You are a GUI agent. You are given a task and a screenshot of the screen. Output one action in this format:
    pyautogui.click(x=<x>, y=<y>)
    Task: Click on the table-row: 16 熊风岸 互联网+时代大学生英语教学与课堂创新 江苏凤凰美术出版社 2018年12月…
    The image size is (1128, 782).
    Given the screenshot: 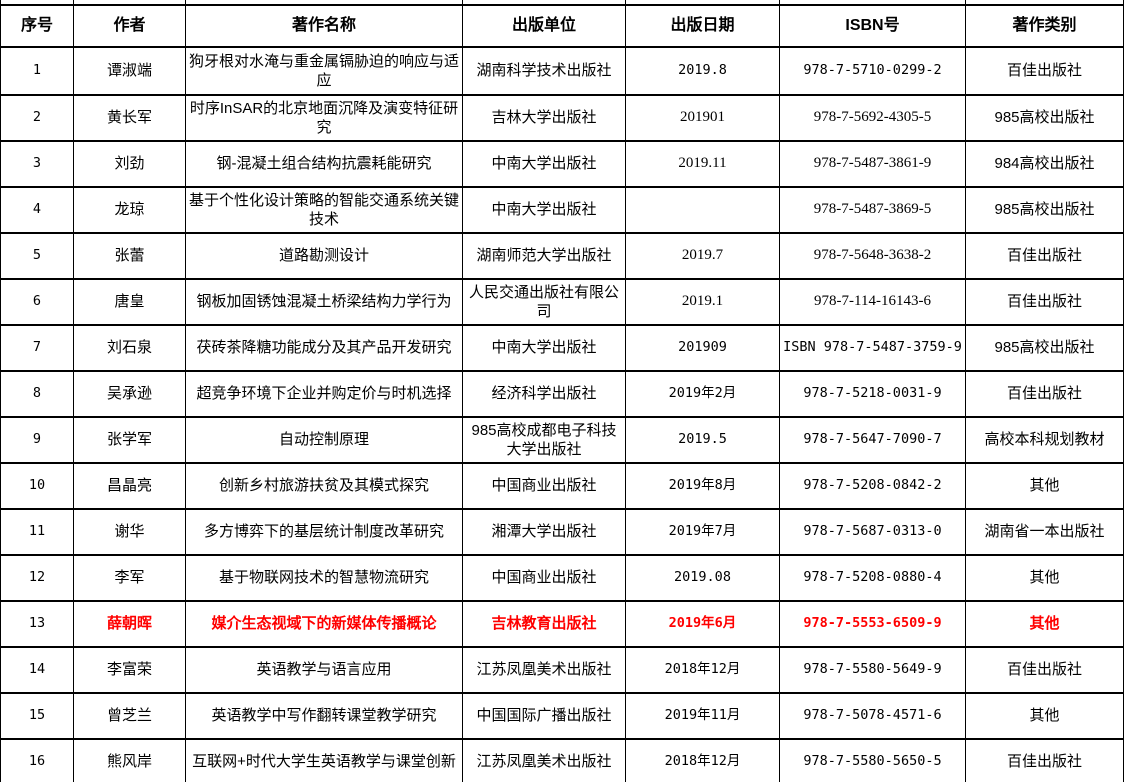 What is the action you would take?
    pyautogui.click(x=562, y=760)
    